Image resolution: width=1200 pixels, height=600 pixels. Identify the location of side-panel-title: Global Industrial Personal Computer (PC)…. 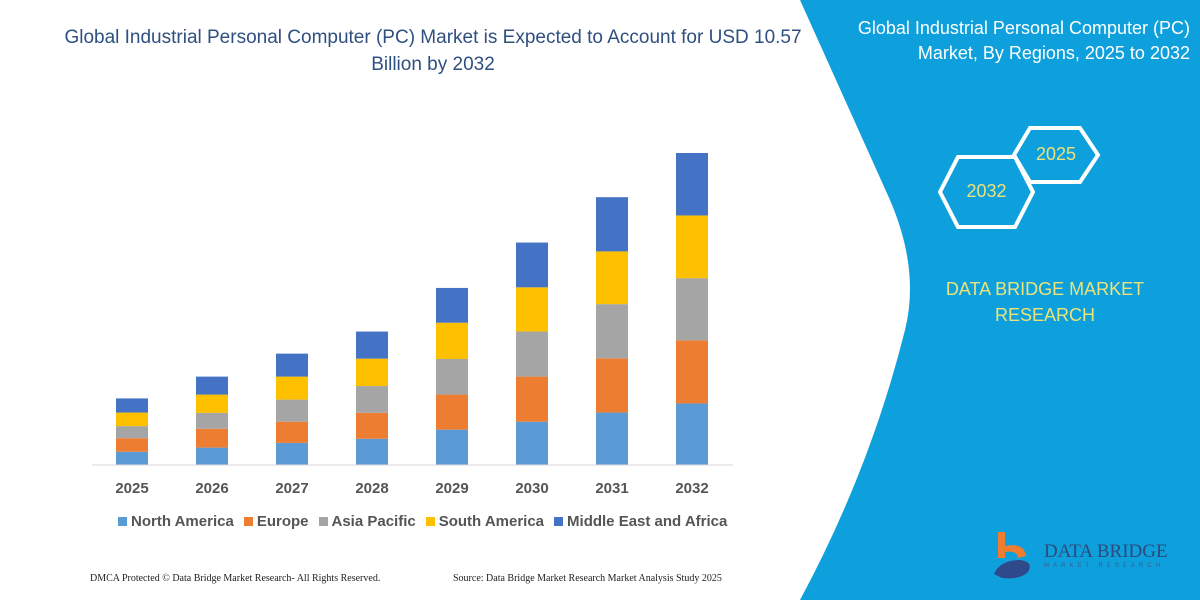
(1023, 40).